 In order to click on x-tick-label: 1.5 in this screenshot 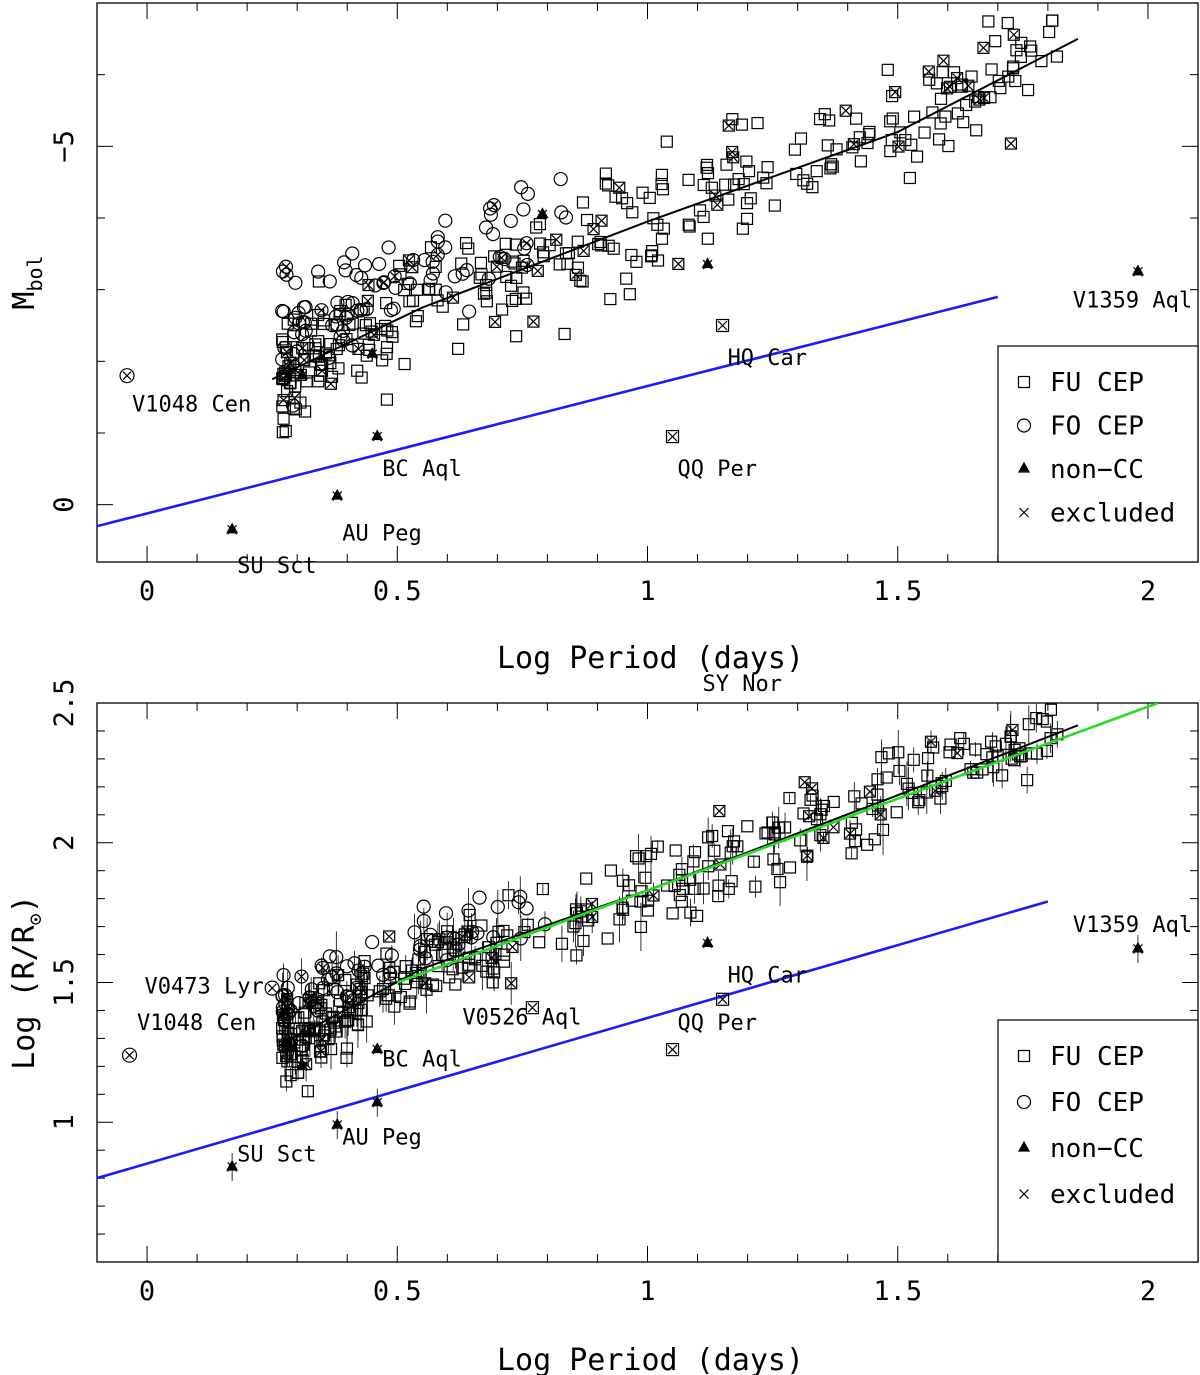, I will do `click(897, 591)`.